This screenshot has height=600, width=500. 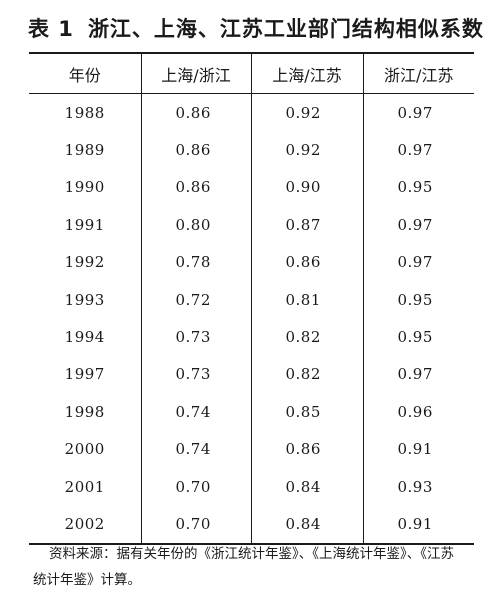 What do you see at coordinates (84, 337) in the screenshot?
I see `cell-year: 1994` at bounding box center [84, 337].